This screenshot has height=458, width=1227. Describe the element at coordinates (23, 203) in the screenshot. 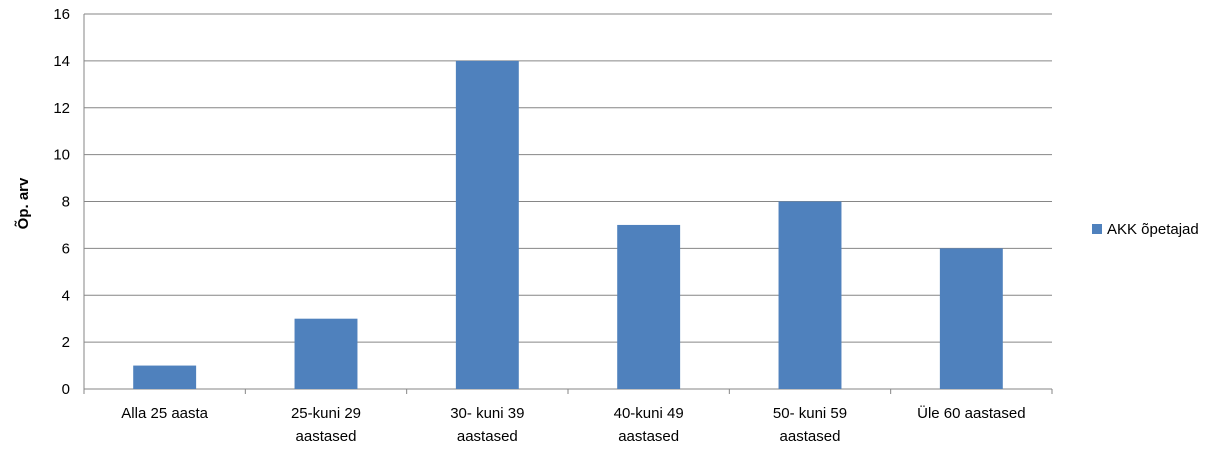

I see `y-axis-title: Õp. arv` at that location.